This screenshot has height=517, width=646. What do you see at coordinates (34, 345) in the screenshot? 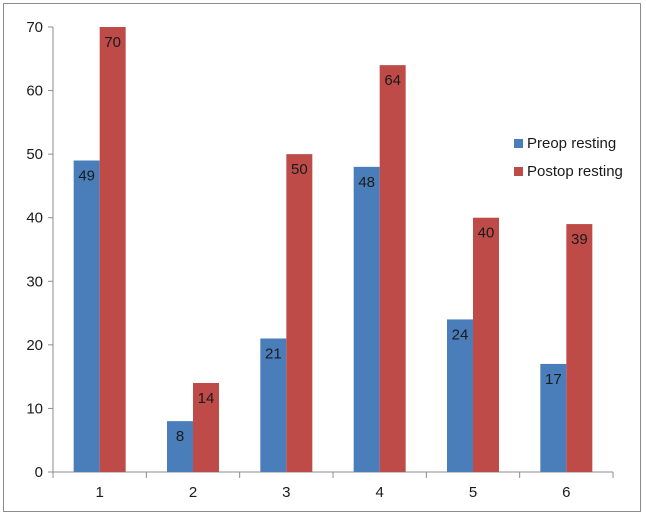
I see `y-tick-label: 20` at bounding box center [34, 345].